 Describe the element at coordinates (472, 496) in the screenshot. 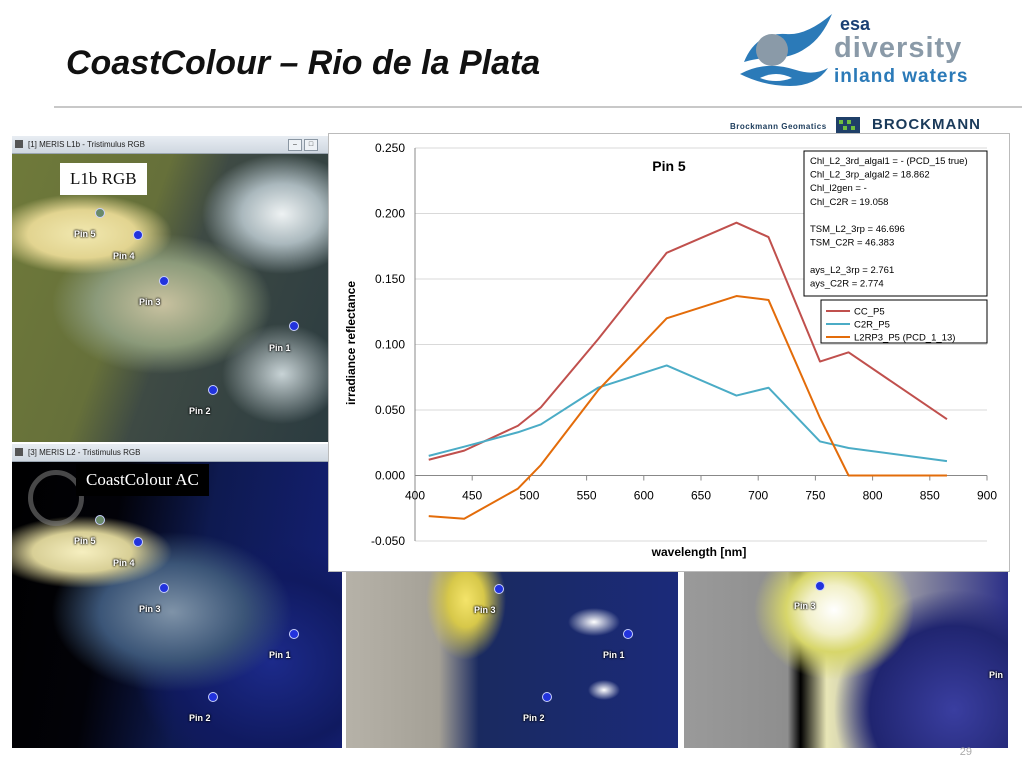

I see `x-tick-label: 450` at that location.